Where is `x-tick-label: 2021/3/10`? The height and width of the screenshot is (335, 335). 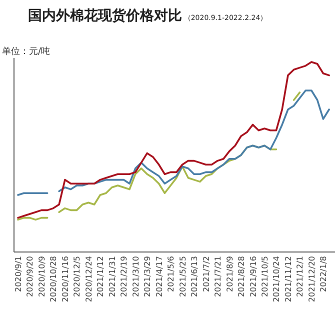 x-tick-label: 2021/3/10 is located at coordinates (135, 277).